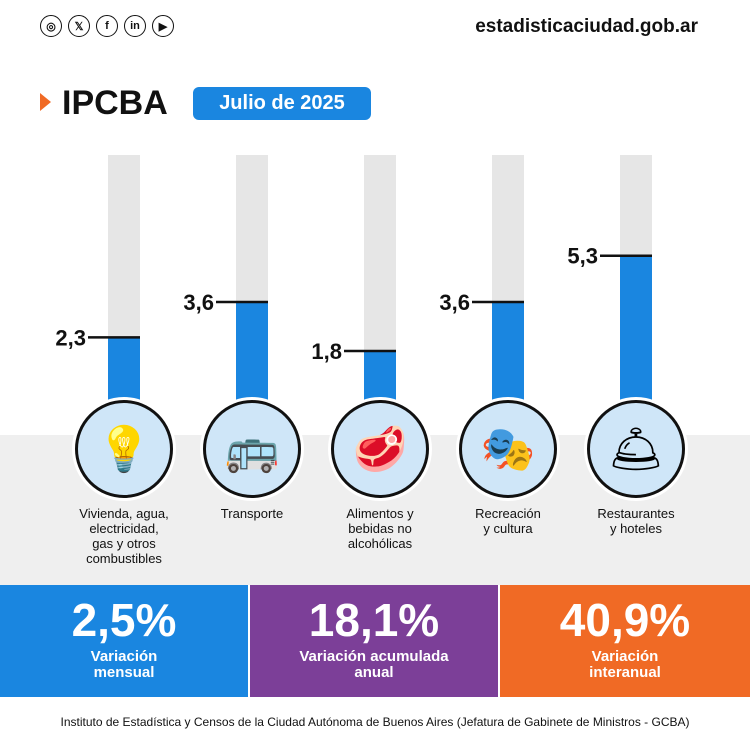 The height and width of the screenshot is (750, 750). Describe the element at coordinates (124, 620) in the screenshot. I see `summary-value: 2,5%` at that location.